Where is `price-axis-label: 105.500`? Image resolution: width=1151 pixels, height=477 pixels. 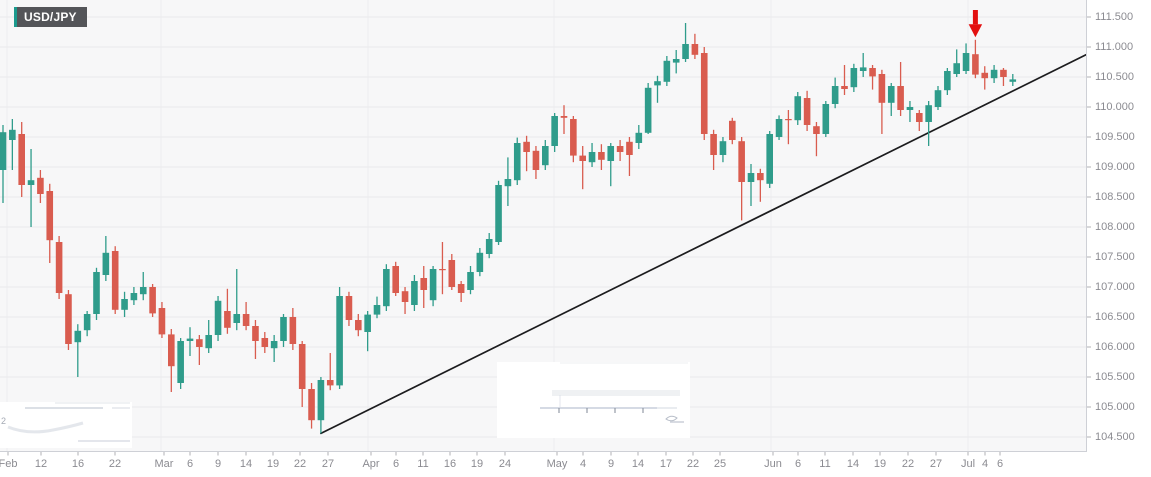
price-axis-label: 105.500 is located at coordinates (1115, 377).